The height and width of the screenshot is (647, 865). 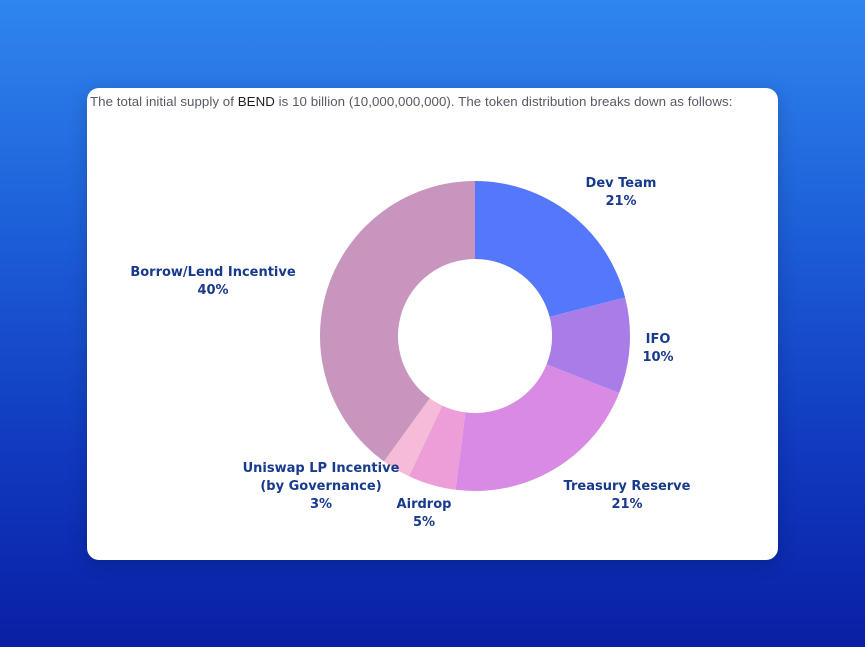 I want to click on slice-airdrop, so click(x=437, y=447).